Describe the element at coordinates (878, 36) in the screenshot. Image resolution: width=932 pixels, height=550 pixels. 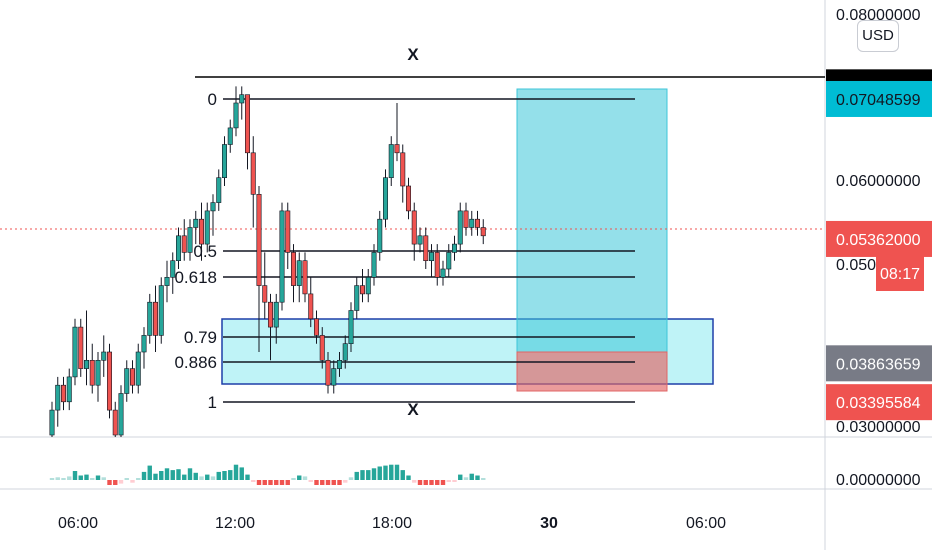
I see `currency-button: USD` at that location.